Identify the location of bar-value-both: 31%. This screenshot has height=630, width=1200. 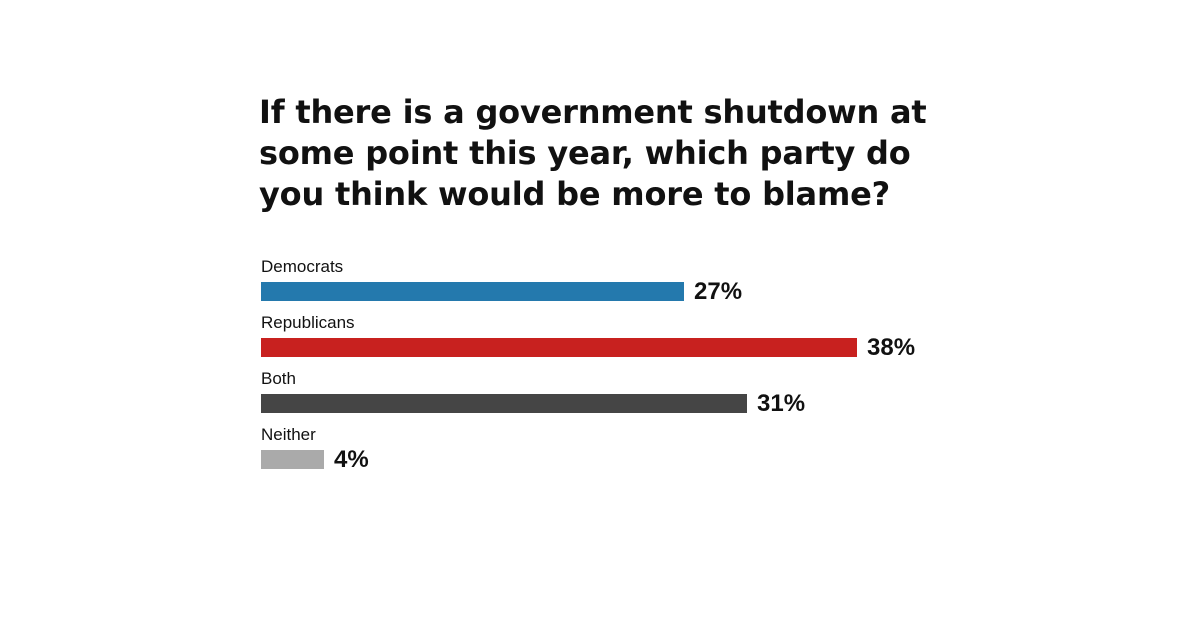
(781, 403).